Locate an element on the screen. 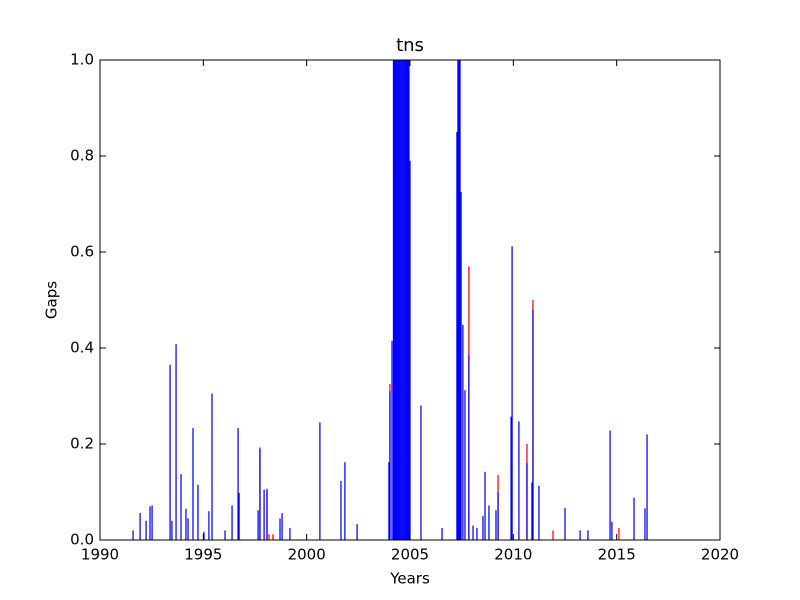  y-tick-label: 0.8 is located at coordinates (82, 156).